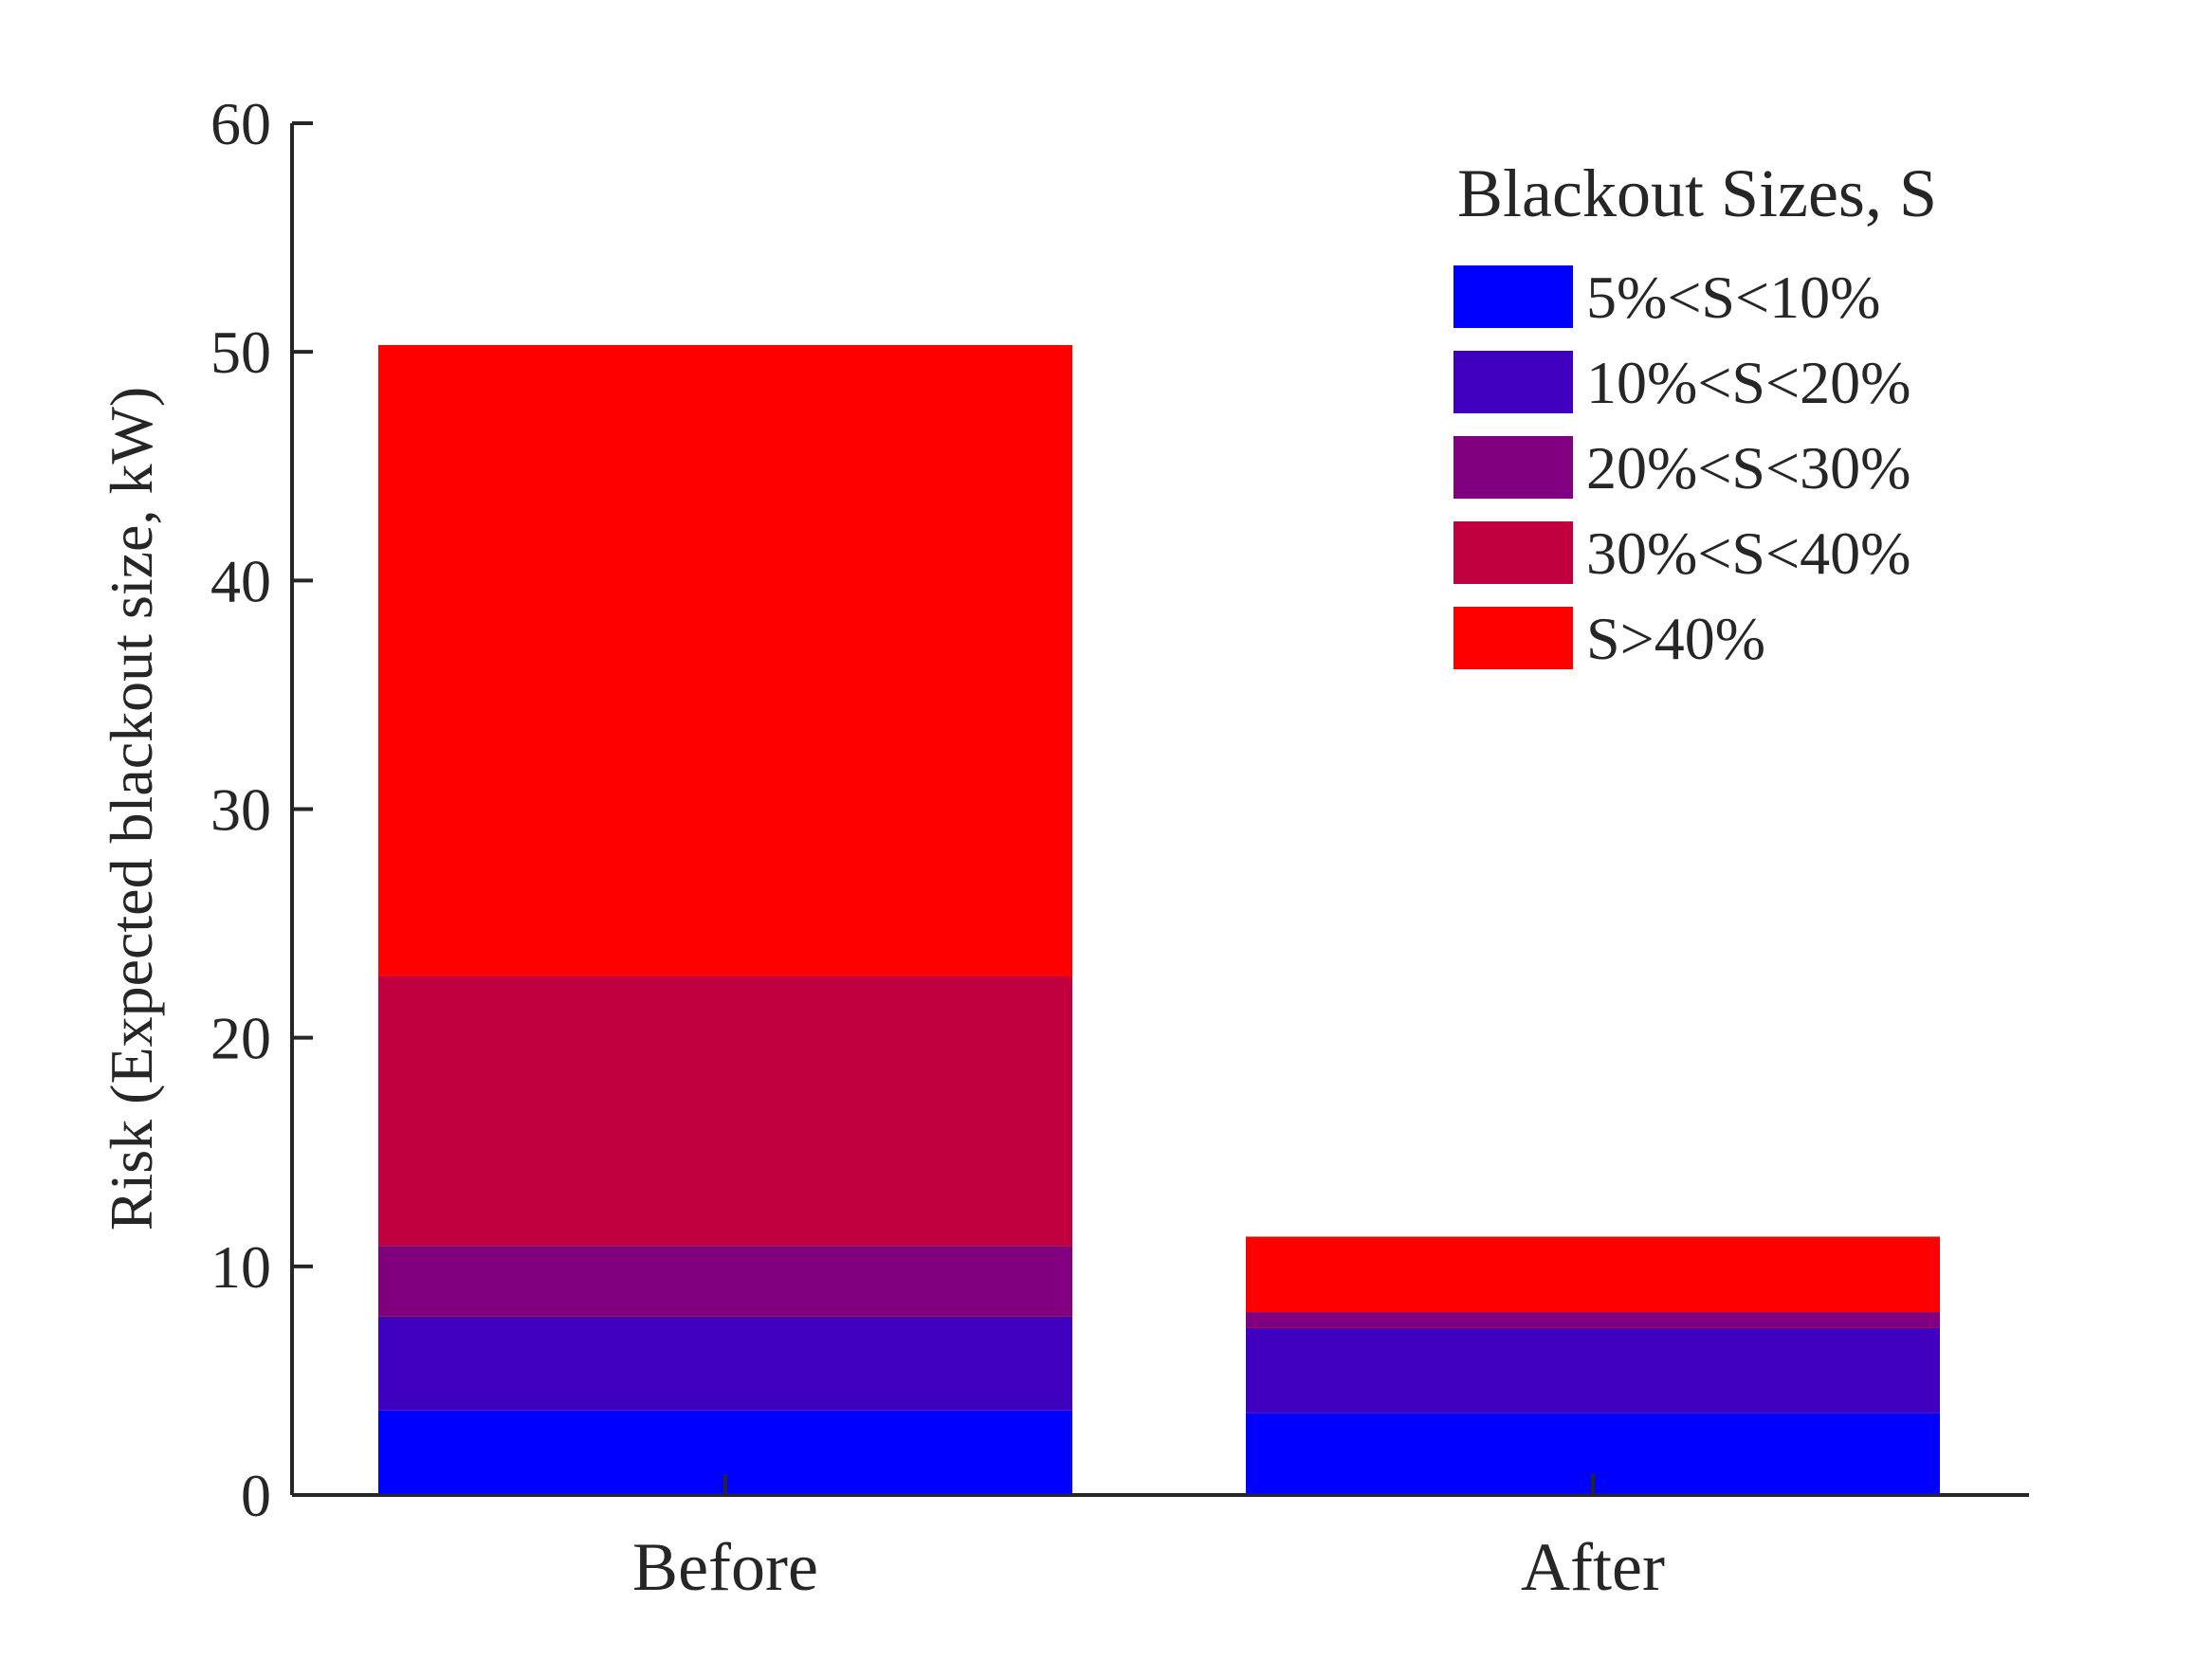 Image resolution: width=2212 pixels, height=1659 pixels. I want to click on y-tick-label: 20, so click(240, 1038).